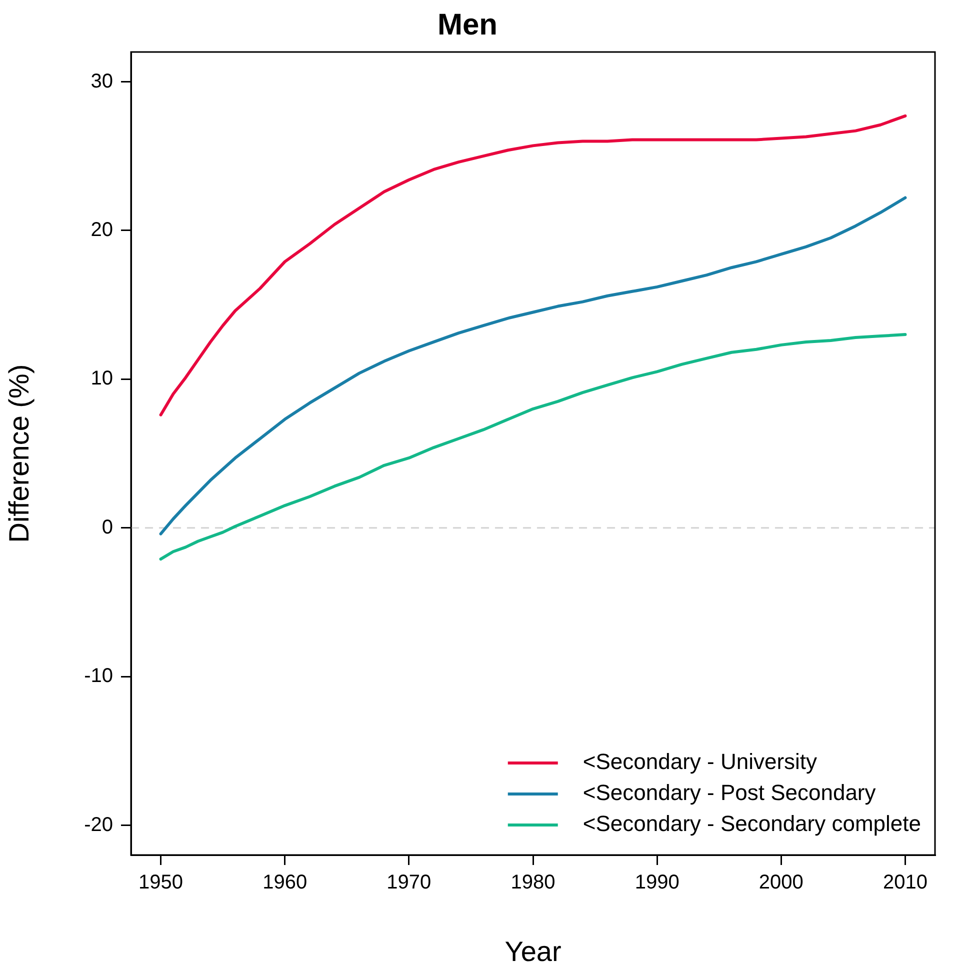 The image size is (956, 974). What do you see at coordinates (98, 825) in the screenshot?
I see `y-tick-label: -20` at bounding box center [98, 825].